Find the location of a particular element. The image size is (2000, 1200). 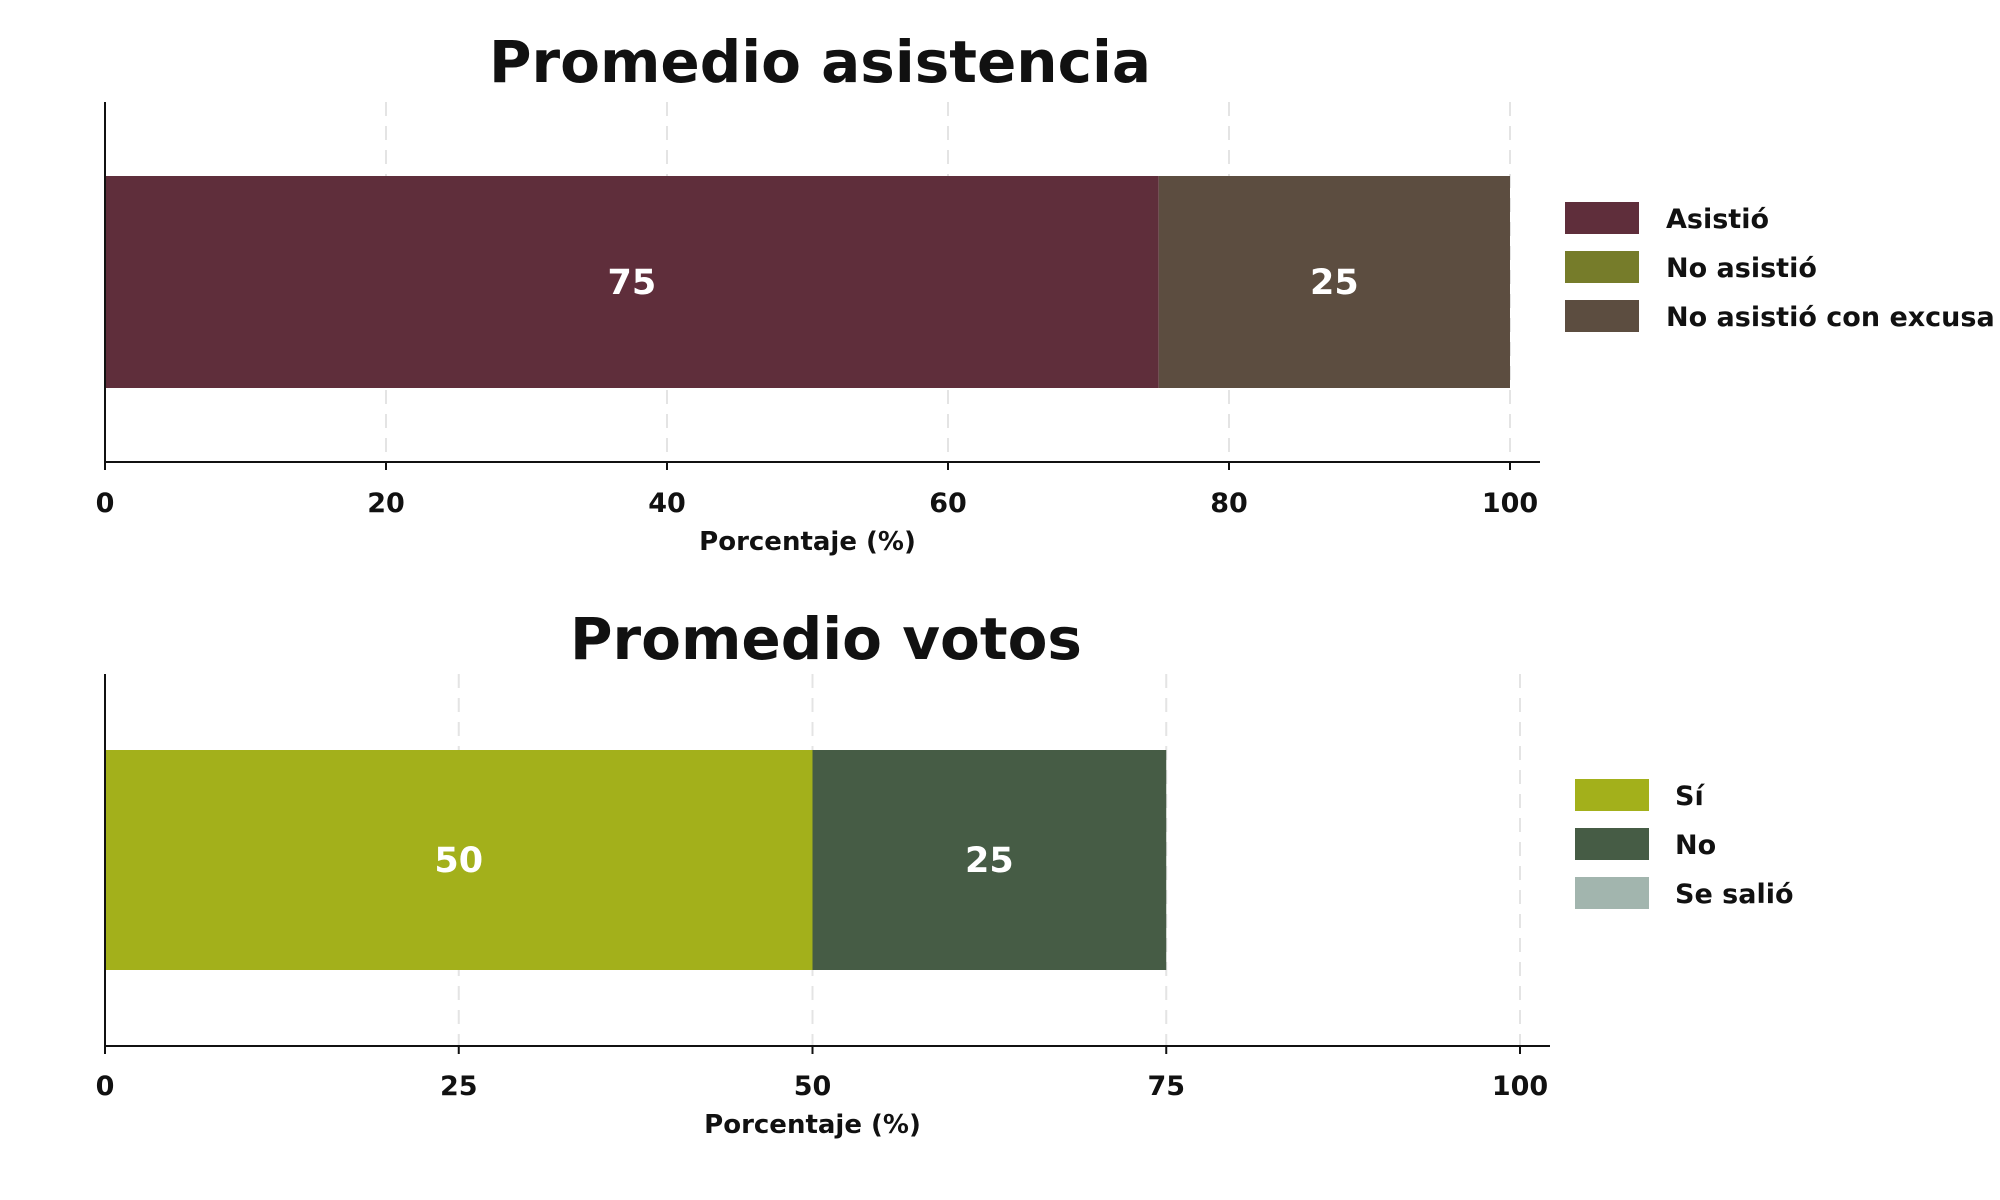

data-label: 50 is located at coordinates (458, 861).